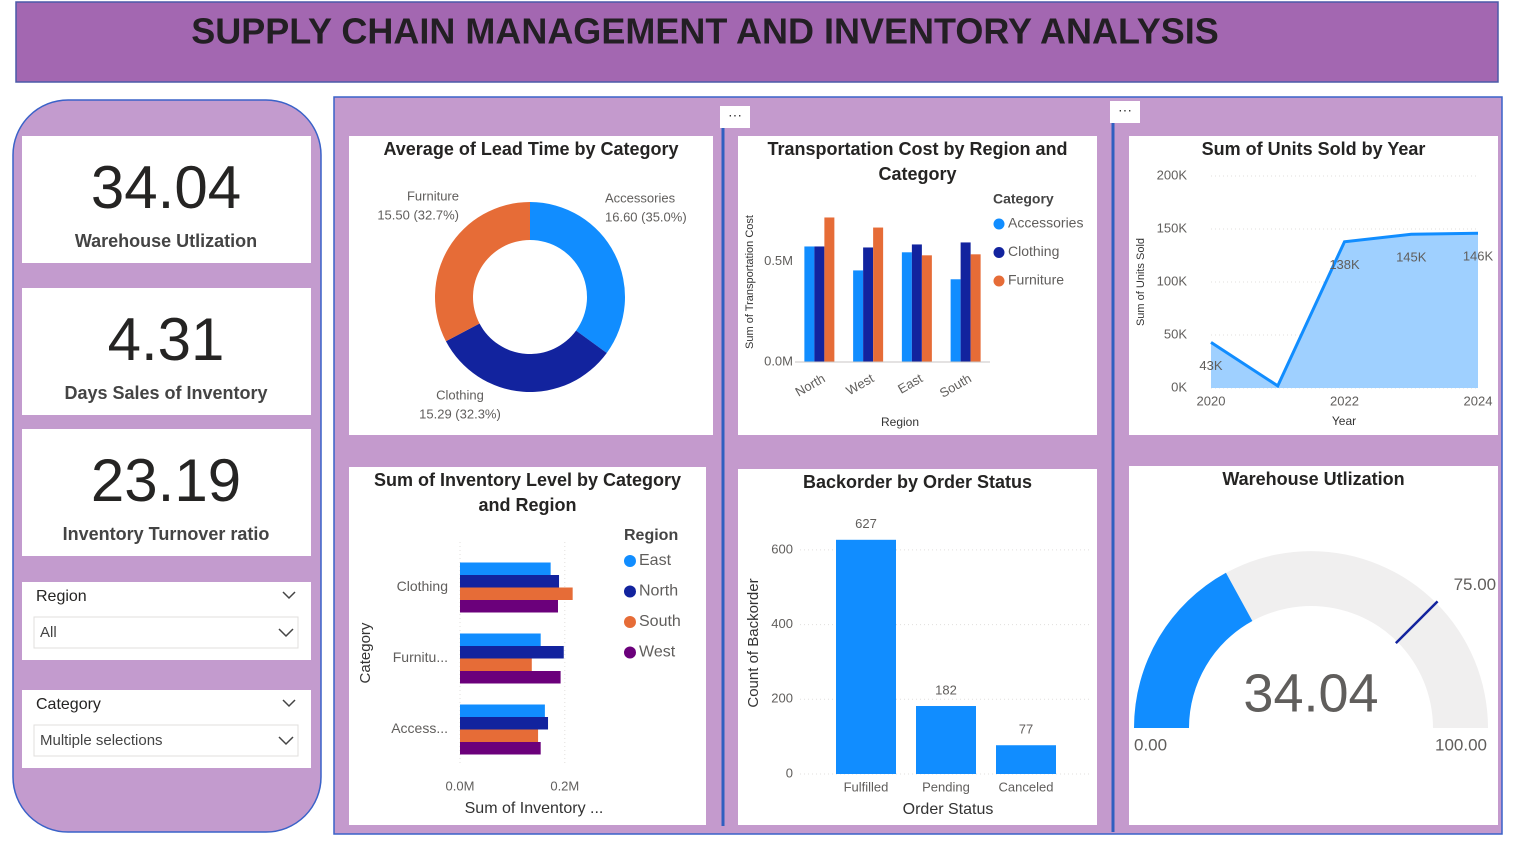 The image size is (1517, 841). What do you see at coordinates (660, 621) in the screenshot?
I see `legend-label: South` at bounding box center [660, 621].